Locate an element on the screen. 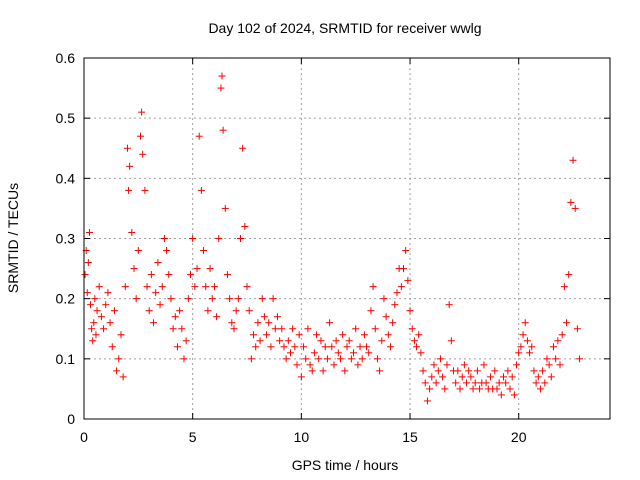 This screenshot has width=640, height=480. y-tick-label: 0.4 is located at coordinates (66, 178).